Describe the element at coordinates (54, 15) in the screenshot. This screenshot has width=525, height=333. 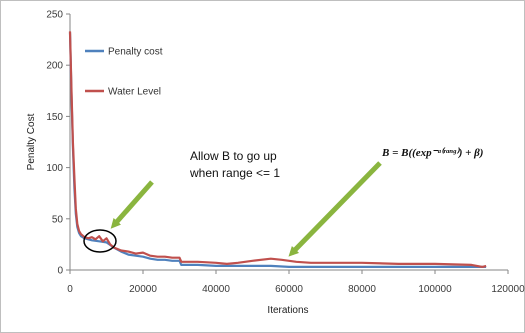
I see `y-tick-label: 250` at that location.